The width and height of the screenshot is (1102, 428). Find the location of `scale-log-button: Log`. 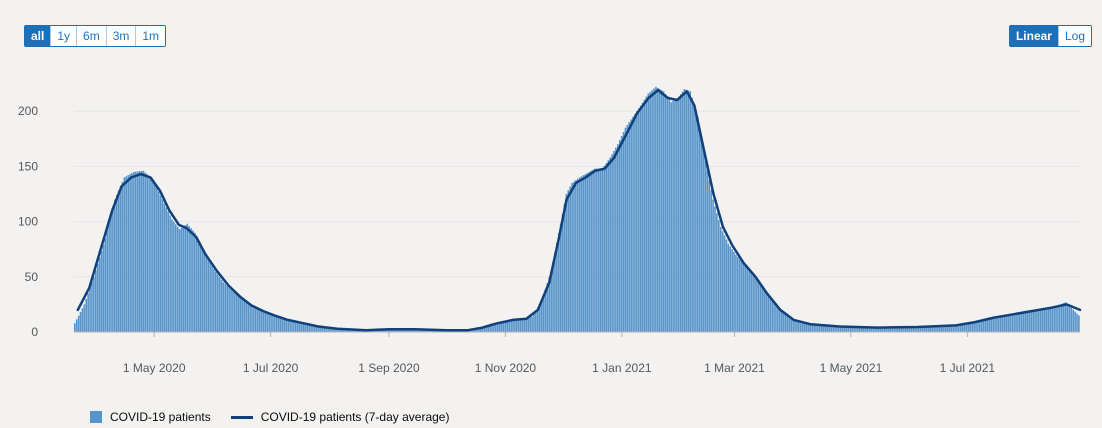

scale-log-button: Log is located at coordinates (1074, 36).